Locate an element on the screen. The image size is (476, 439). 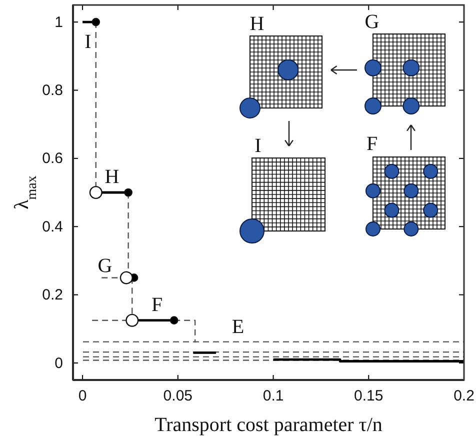
y-tick-label: 0 is located at coordinates (58, 363).